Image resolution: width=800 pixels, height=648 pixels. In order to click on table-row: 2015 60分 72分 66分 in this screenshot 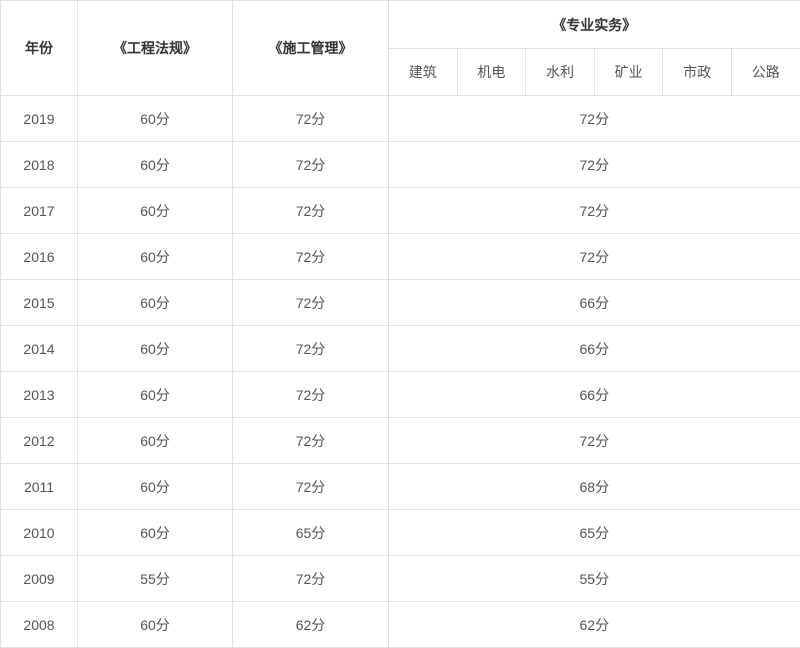, I will do `click(400, 303)`.